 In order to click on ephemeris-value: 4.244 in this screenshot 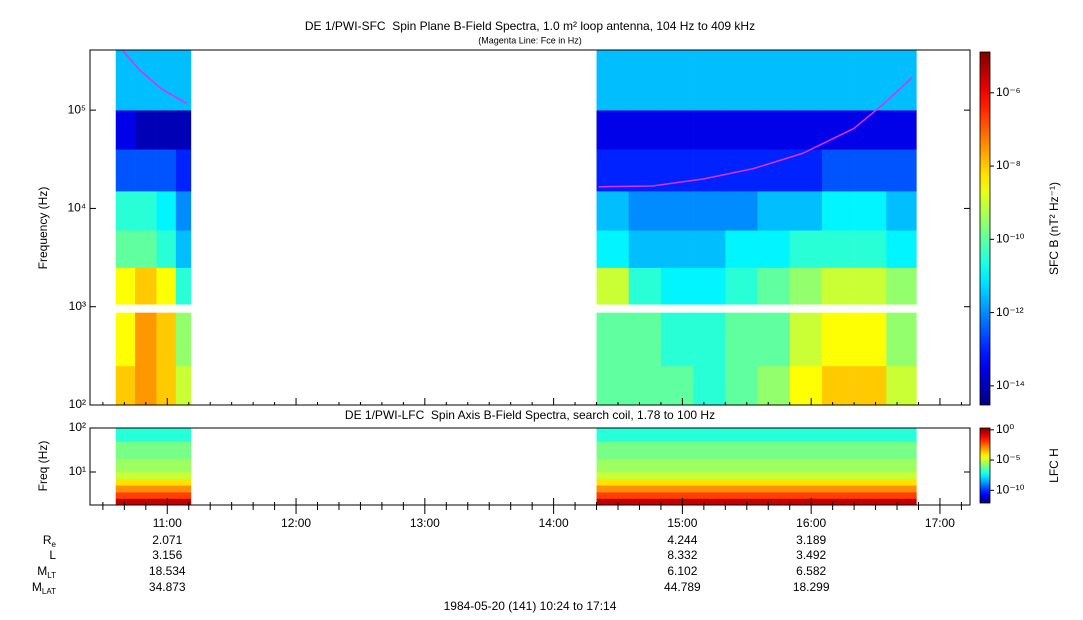, I will do `click(682, 540)`.